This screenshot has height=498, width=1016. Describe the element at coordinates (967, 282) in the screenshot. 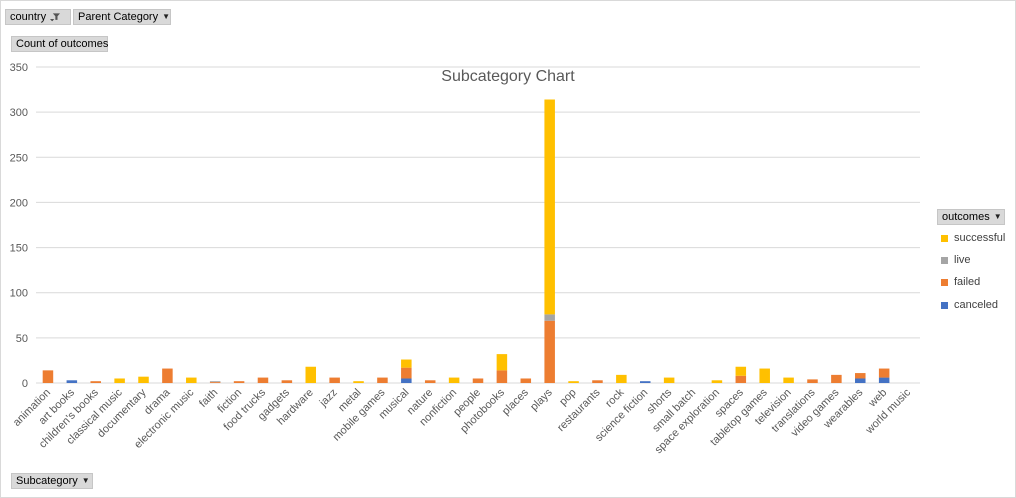

I see `legend-label: failed` at that location.